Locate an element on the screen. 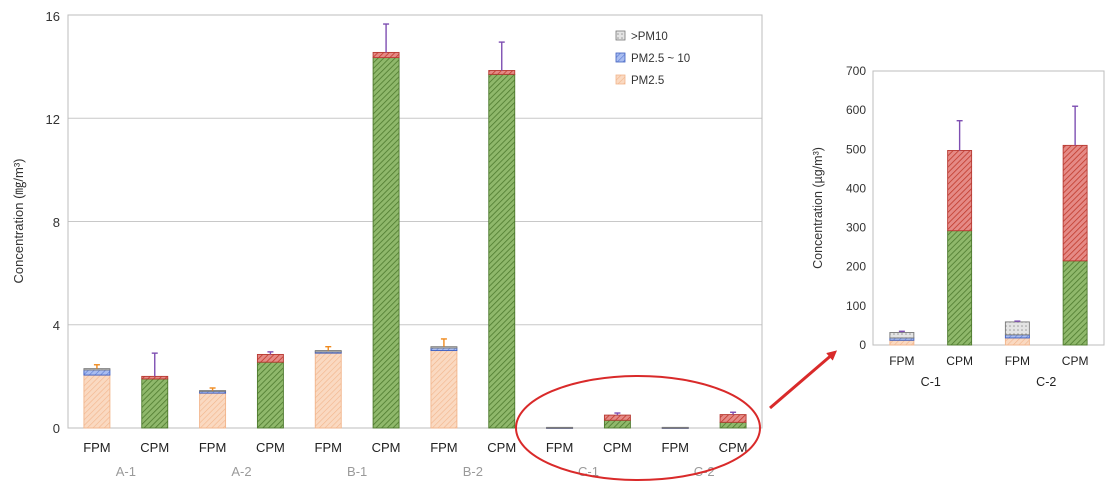 Image resolution: width=1114 pixels, height=492 pixels. group-label-inset-C-2: C-2 is located at coordinates (1046, 382).